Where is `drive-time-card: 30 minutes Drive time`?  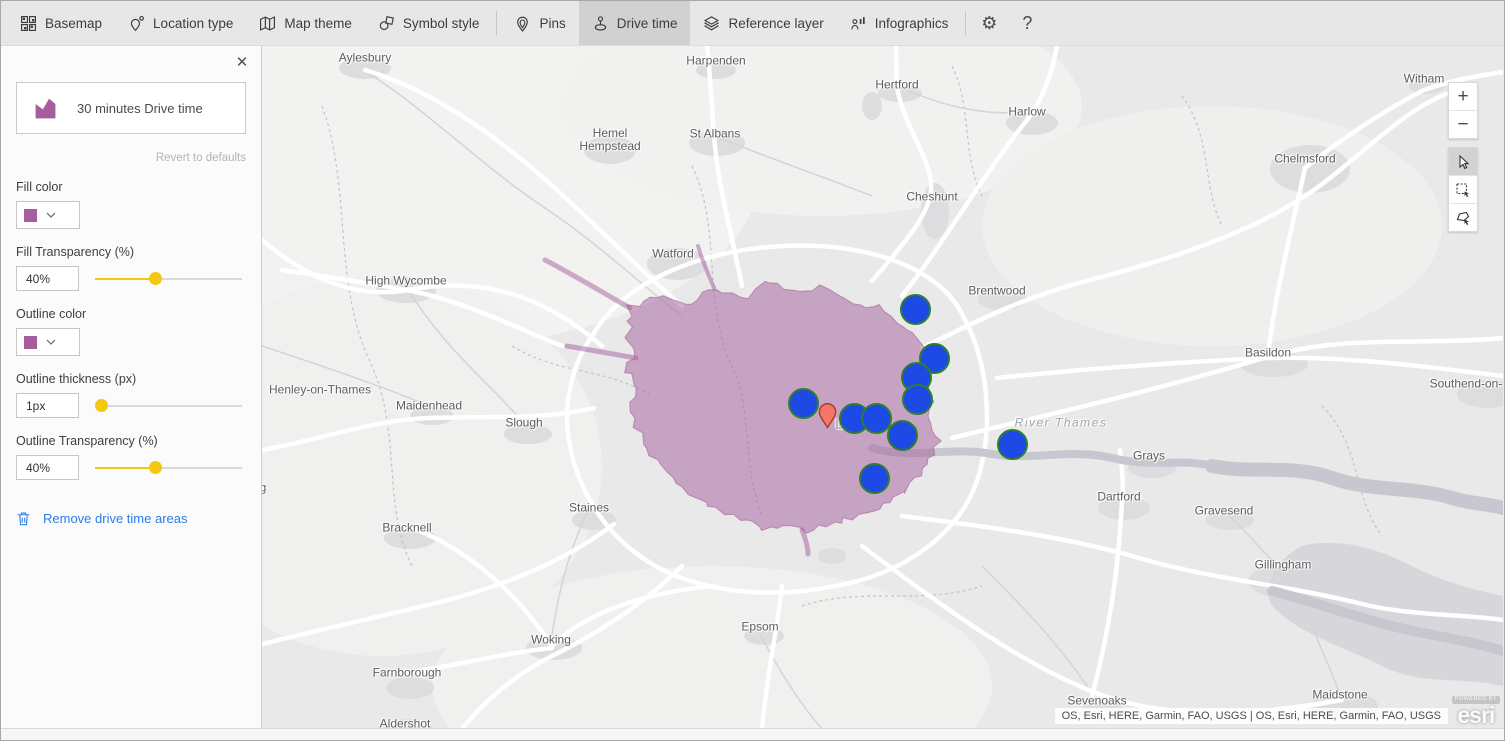 drive-time-card: 30 minutes Drive time is located at coordinates (131, 108).